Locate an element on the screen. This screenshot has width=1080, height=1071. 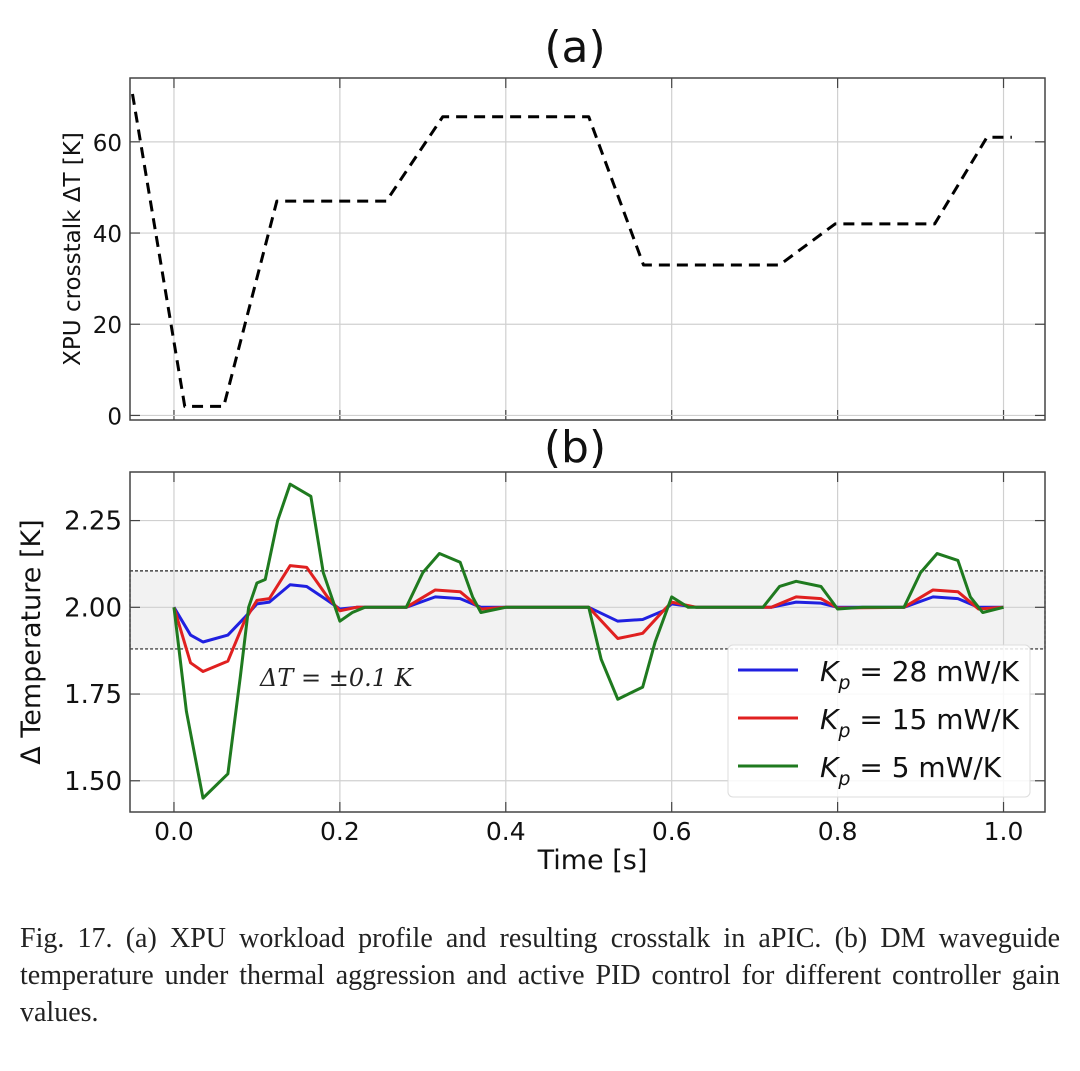
chart-title: (b) is located at coordinates (575, 447).